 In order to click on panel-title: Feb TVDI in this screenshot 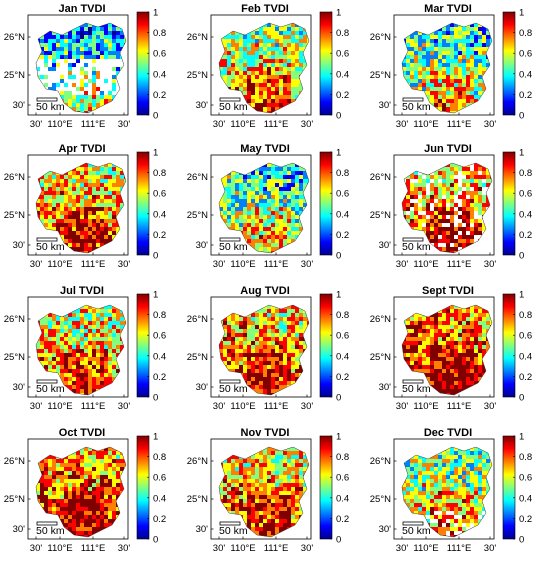, I will do `click(265, 9)`.